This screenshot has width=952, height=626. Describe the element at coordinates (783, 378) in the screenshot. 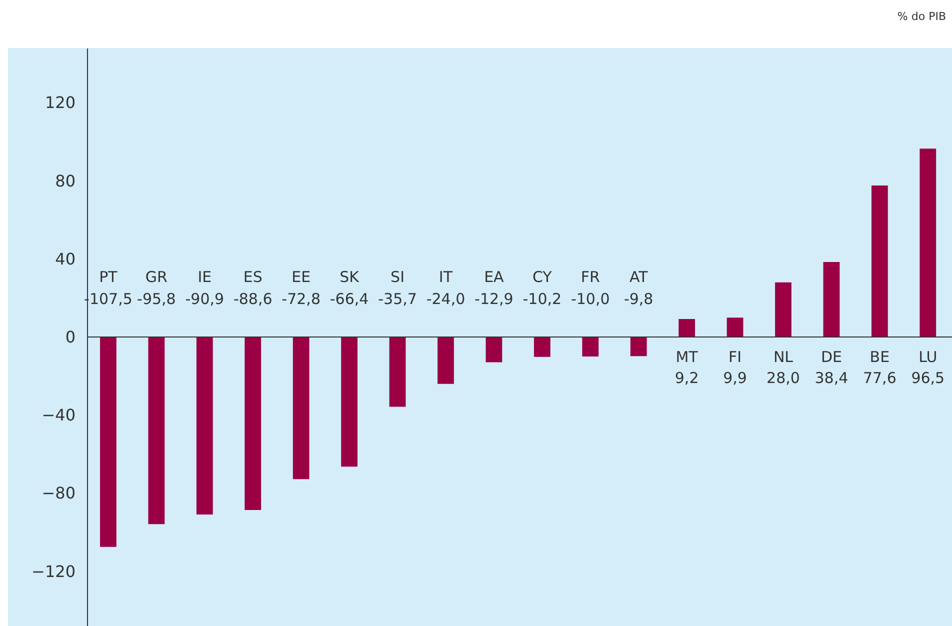

I see `data-label: 28,0` at that location.